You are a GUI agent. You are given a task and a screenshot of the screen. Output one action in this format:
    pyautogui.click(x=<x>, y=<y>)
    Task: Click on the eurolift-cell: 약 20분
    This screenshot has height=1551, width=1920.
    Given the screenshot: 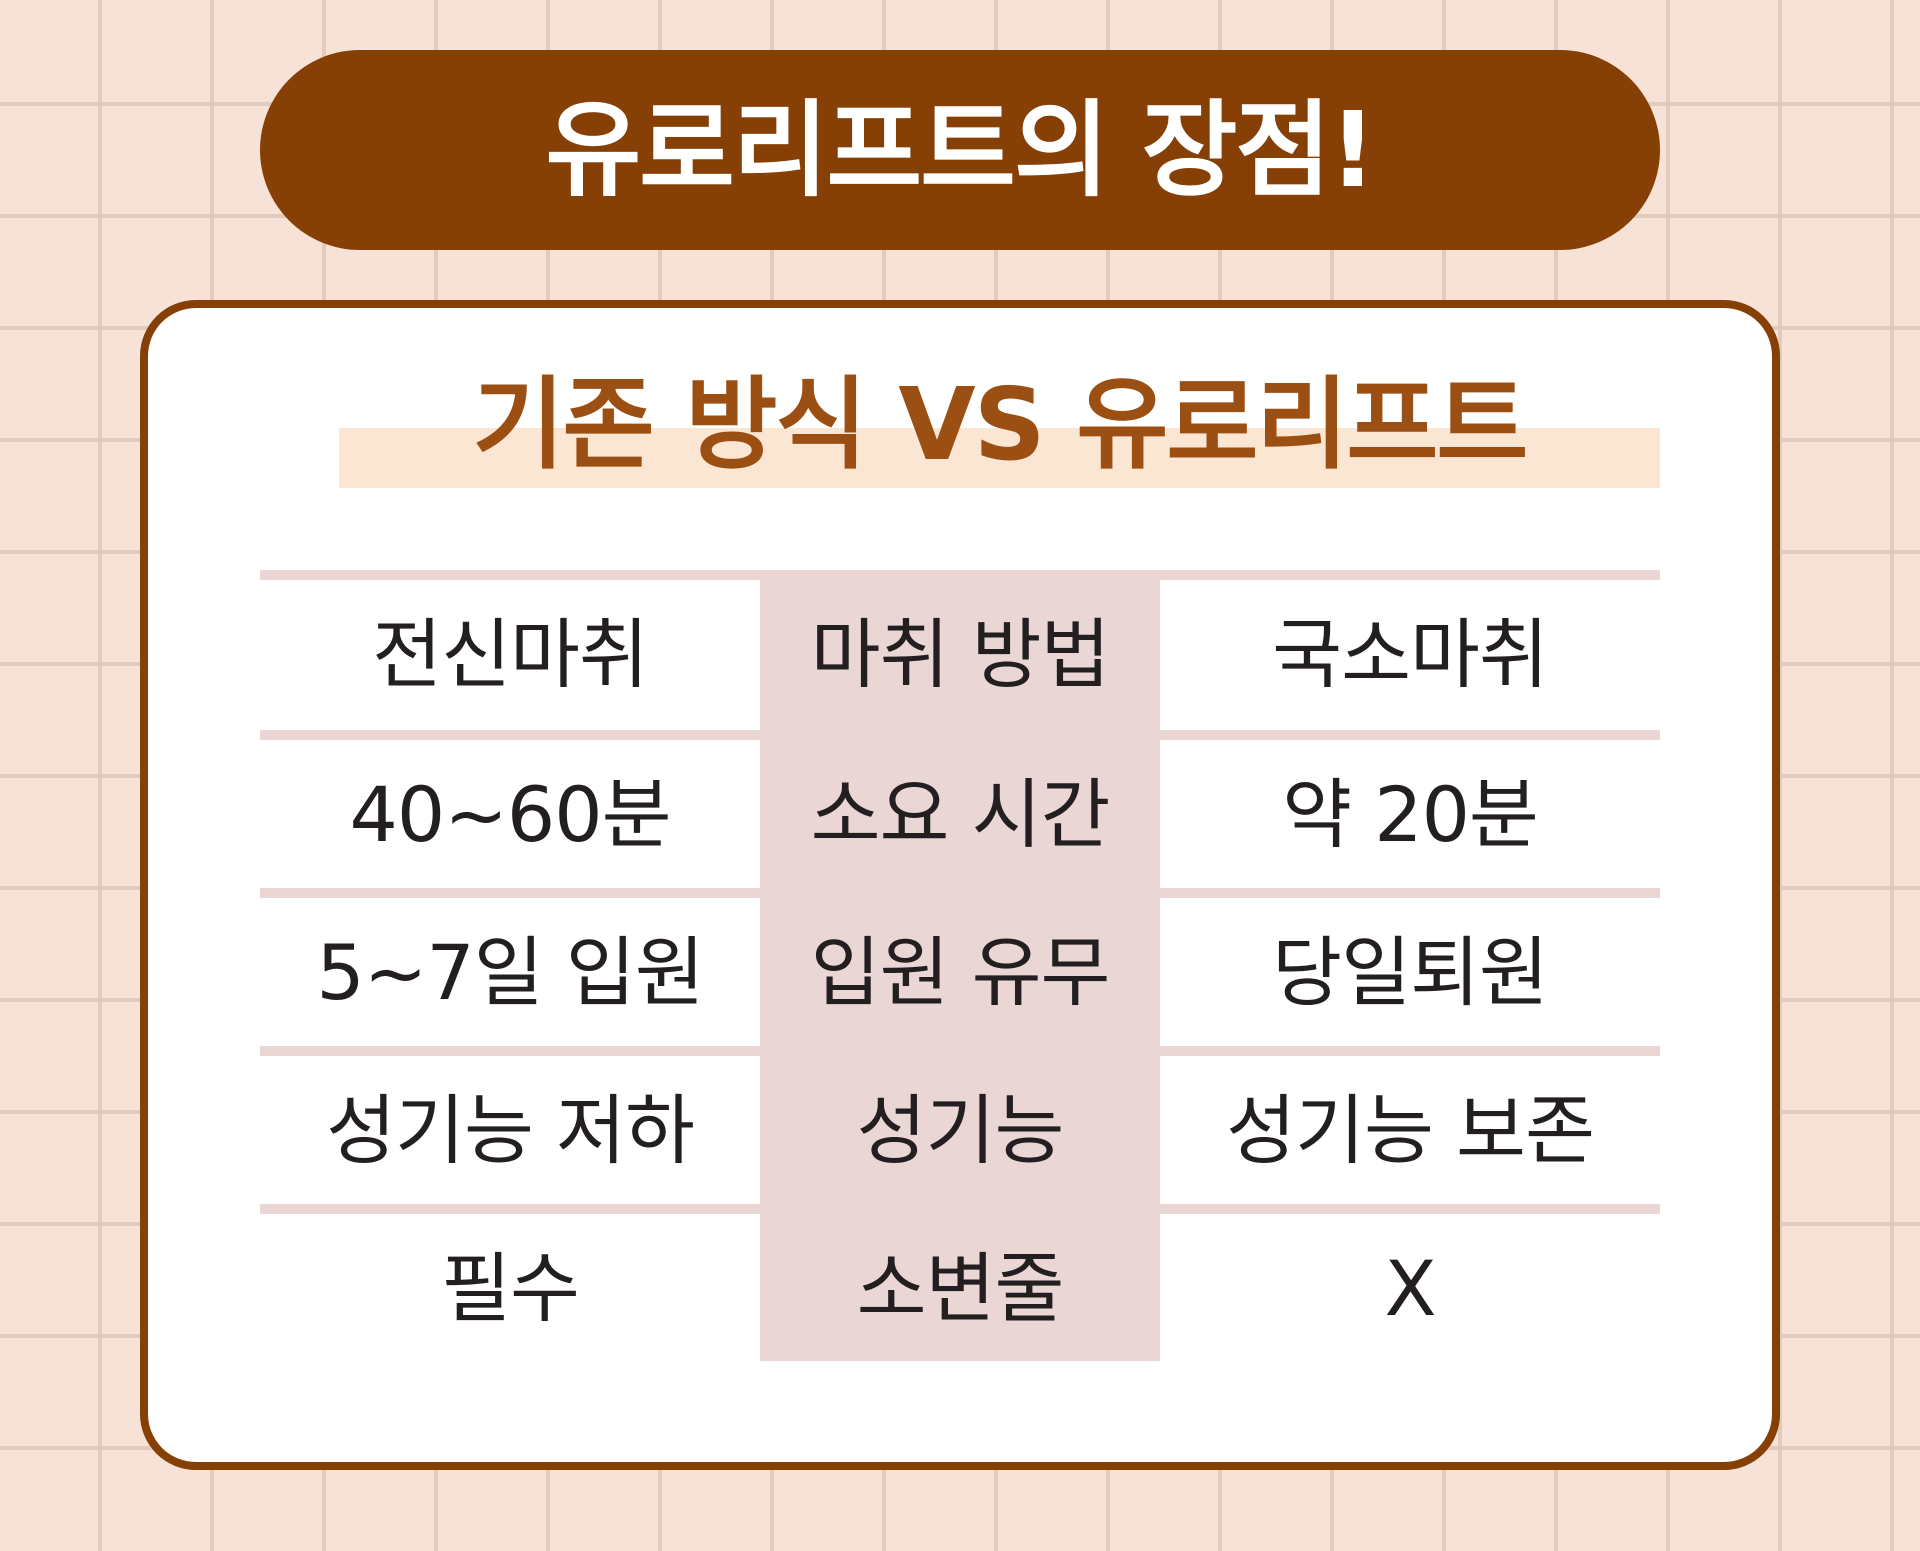 What is the action you would take?
    pyautogui.click(x=1410, y=814)
    